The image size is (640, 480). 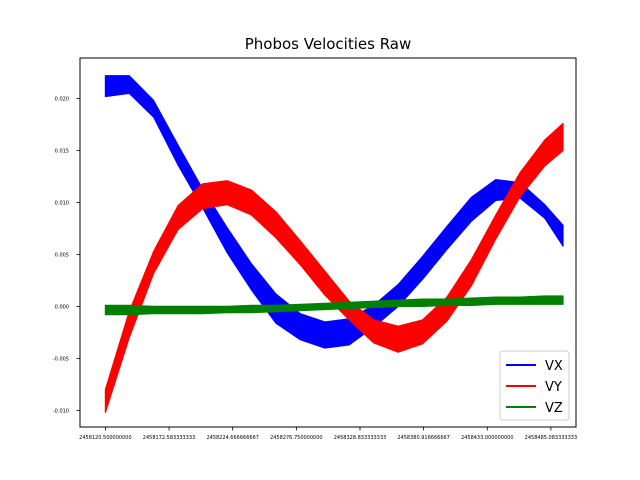 What do you see at coordinates (62, 100) in the screenshot?
I see `y-tick-label: 0.020` at bounding box center [62, 100].